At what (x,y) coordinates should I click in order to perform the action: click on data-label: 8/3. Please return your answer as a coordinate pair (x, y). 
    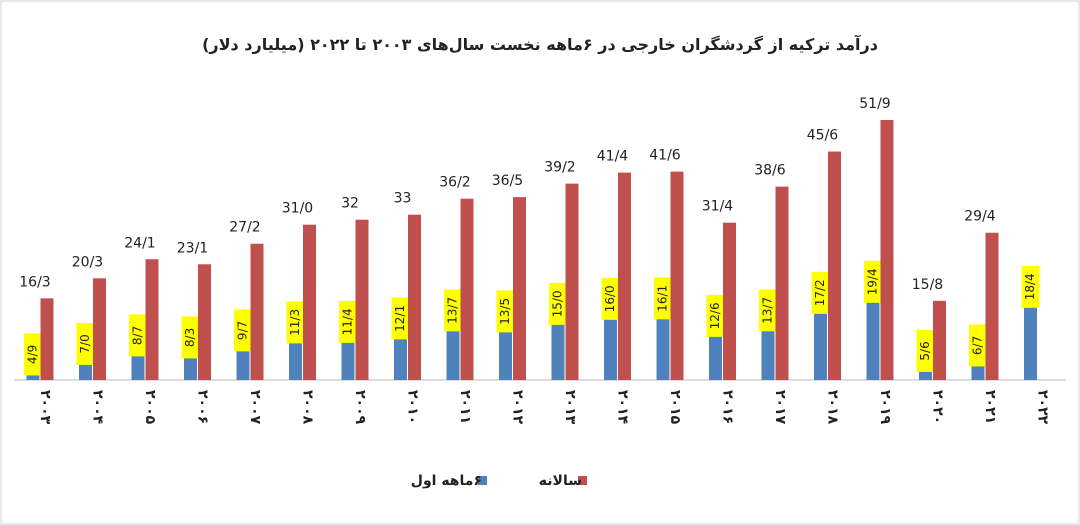
    Looking at the image, I should click on (190, 337).